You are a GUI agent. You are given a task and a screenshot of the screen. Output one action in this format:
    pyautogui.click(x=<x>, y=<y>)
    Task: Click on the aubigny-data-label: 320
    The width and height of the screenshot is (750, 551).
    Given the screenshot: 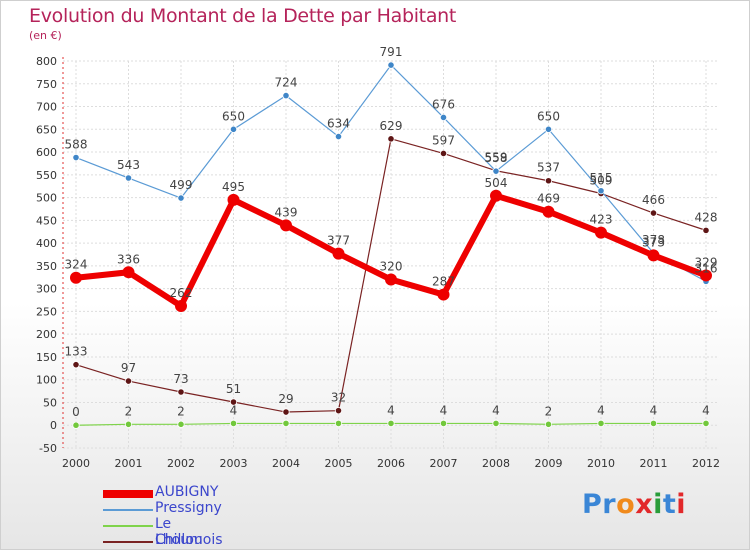 What is the action you would take?
    pyautogui.click(x=391, y=267)
    